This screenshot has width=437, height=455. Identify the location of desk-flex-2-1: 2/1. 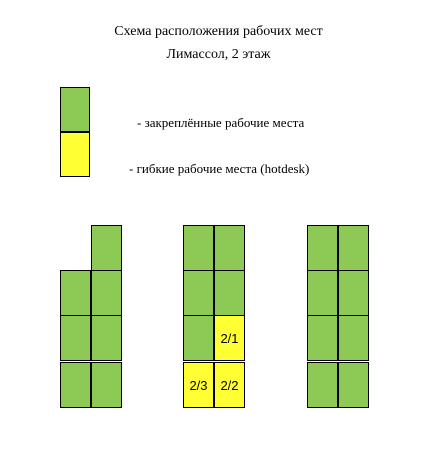
(229, 338).